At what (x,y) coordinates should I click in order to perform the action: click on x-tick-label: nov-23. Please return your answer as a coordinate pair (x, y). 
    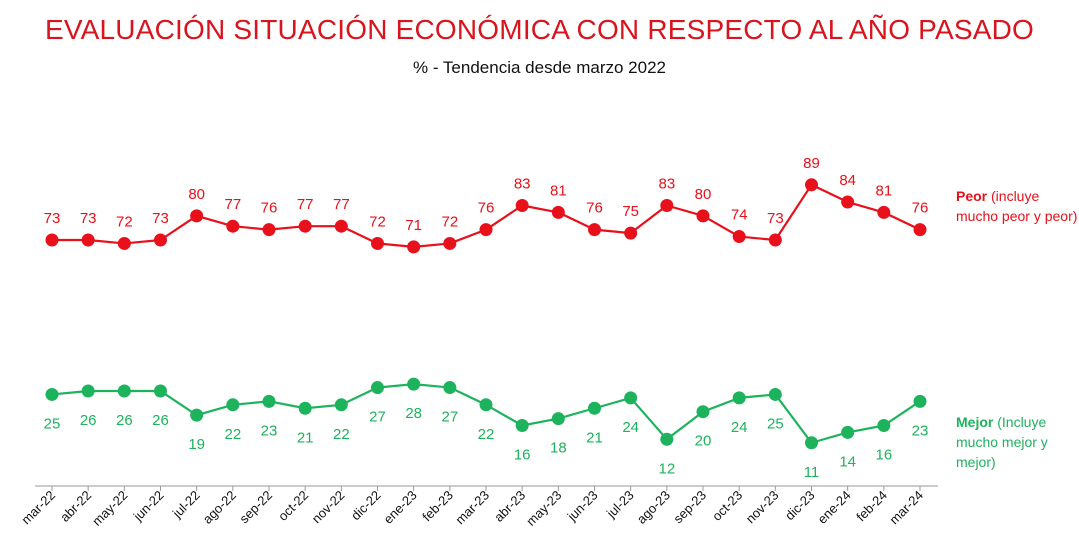
    Looking at the image, I should click on (762, 507).